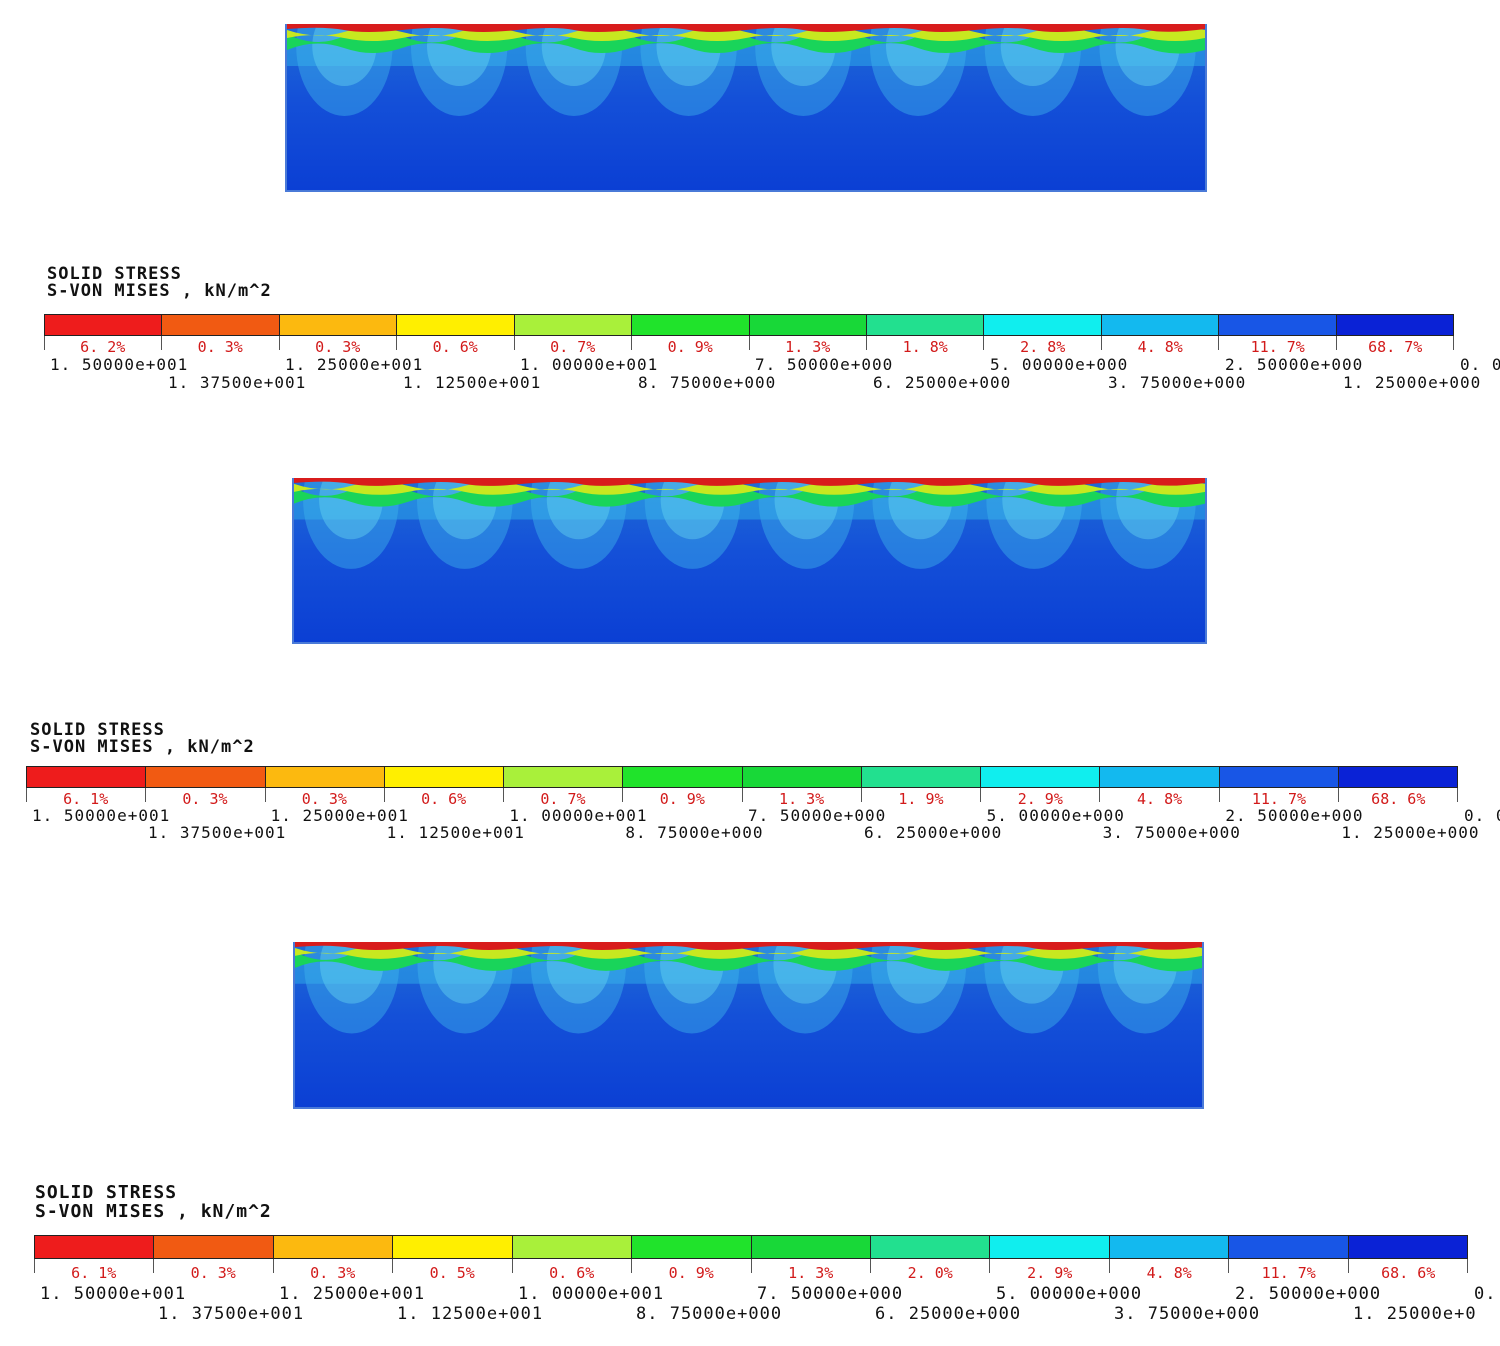  Describe the element at coordinates (1040, 799) in the screenshot. I see `percentage-label: 2. 9%` at that location.